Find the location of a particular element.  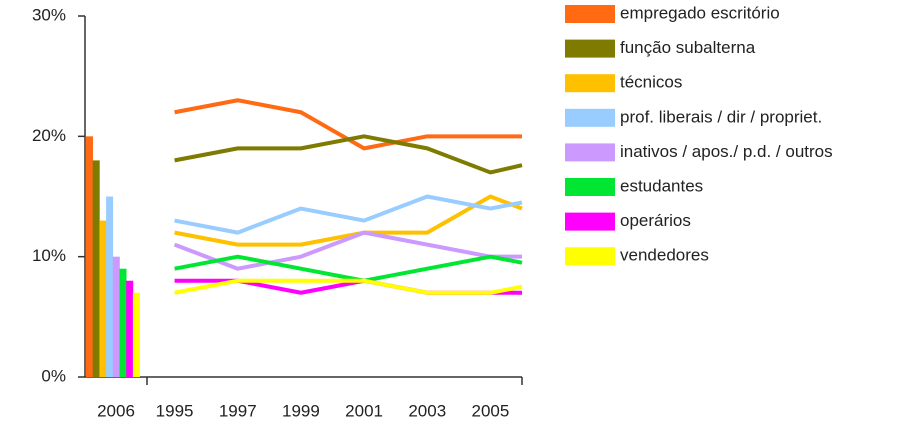

x-tick-label: 1999 is located at coordinates (301, 410).